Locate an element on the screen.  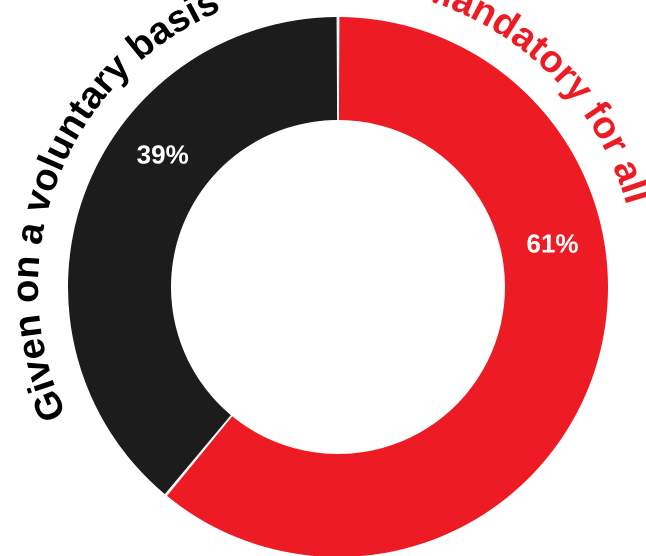
value-label-mandatory: 61% is located at coordinates (553, 243).